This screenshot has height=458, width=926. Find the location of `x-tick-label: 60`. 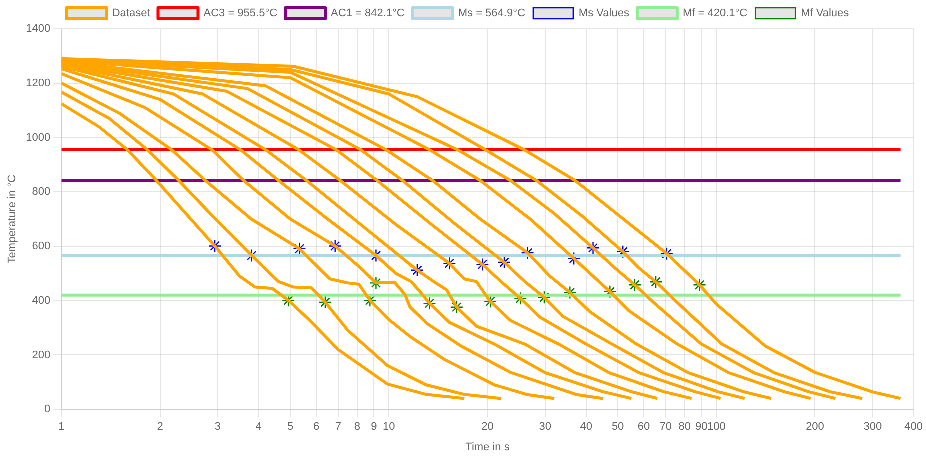

x-tick-label: 60 is located at coordinates (644, 427).